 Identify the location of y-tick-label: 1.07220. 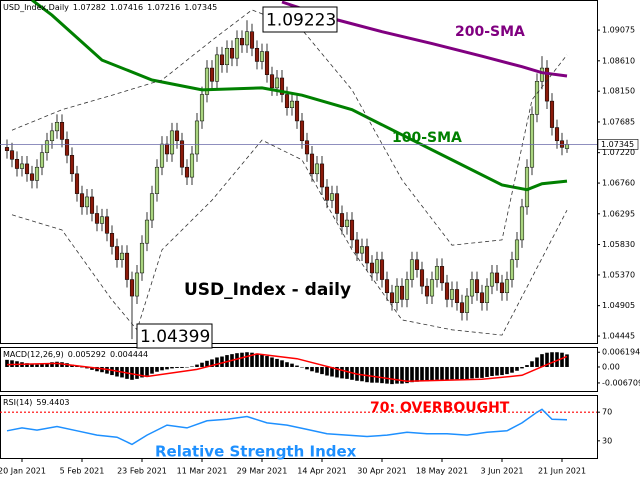
(618, 152).